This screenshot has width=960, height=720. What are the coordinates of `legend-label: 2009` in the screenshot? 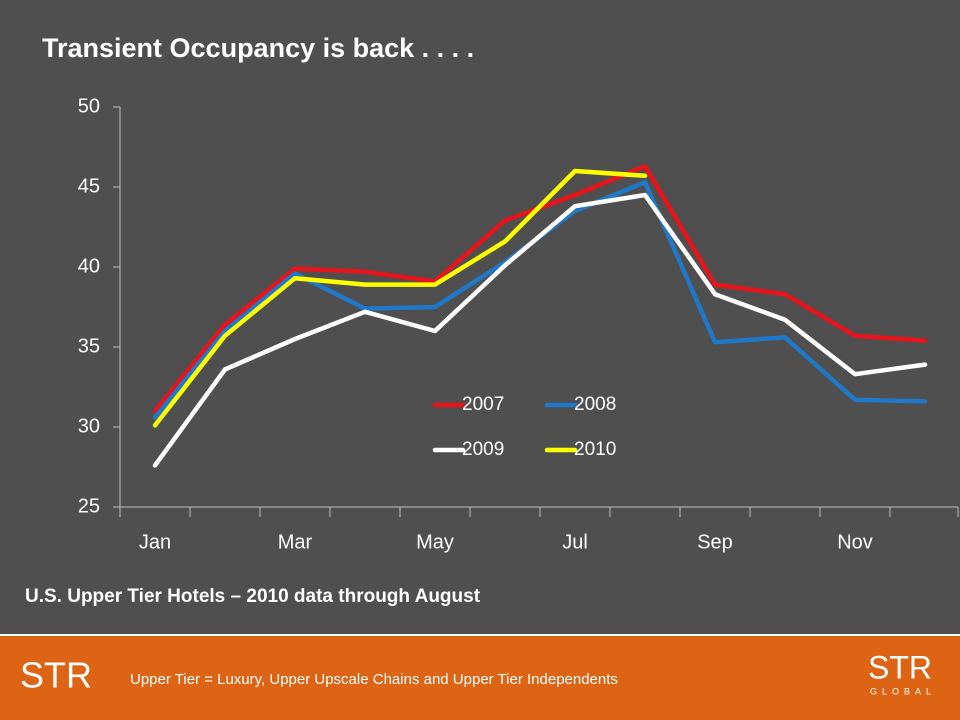 It's located at (483, 449).